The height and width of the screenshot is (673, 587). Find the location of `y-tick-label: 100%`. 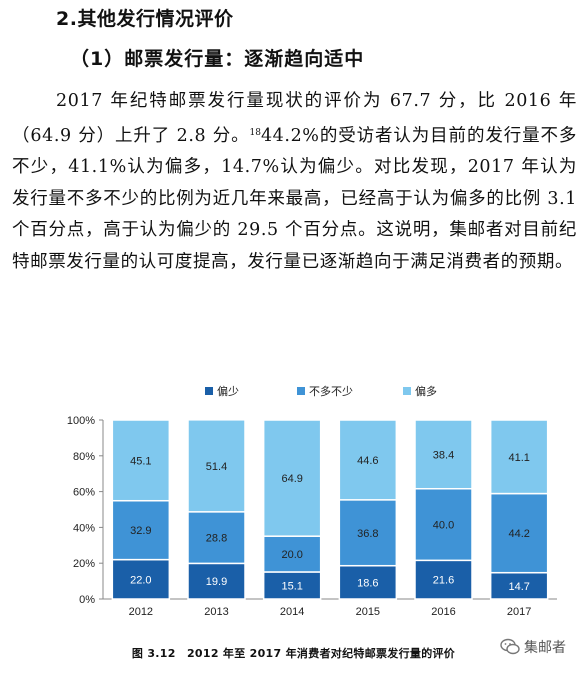

y-tick-label: 100% is located at coordinates (81, 421).